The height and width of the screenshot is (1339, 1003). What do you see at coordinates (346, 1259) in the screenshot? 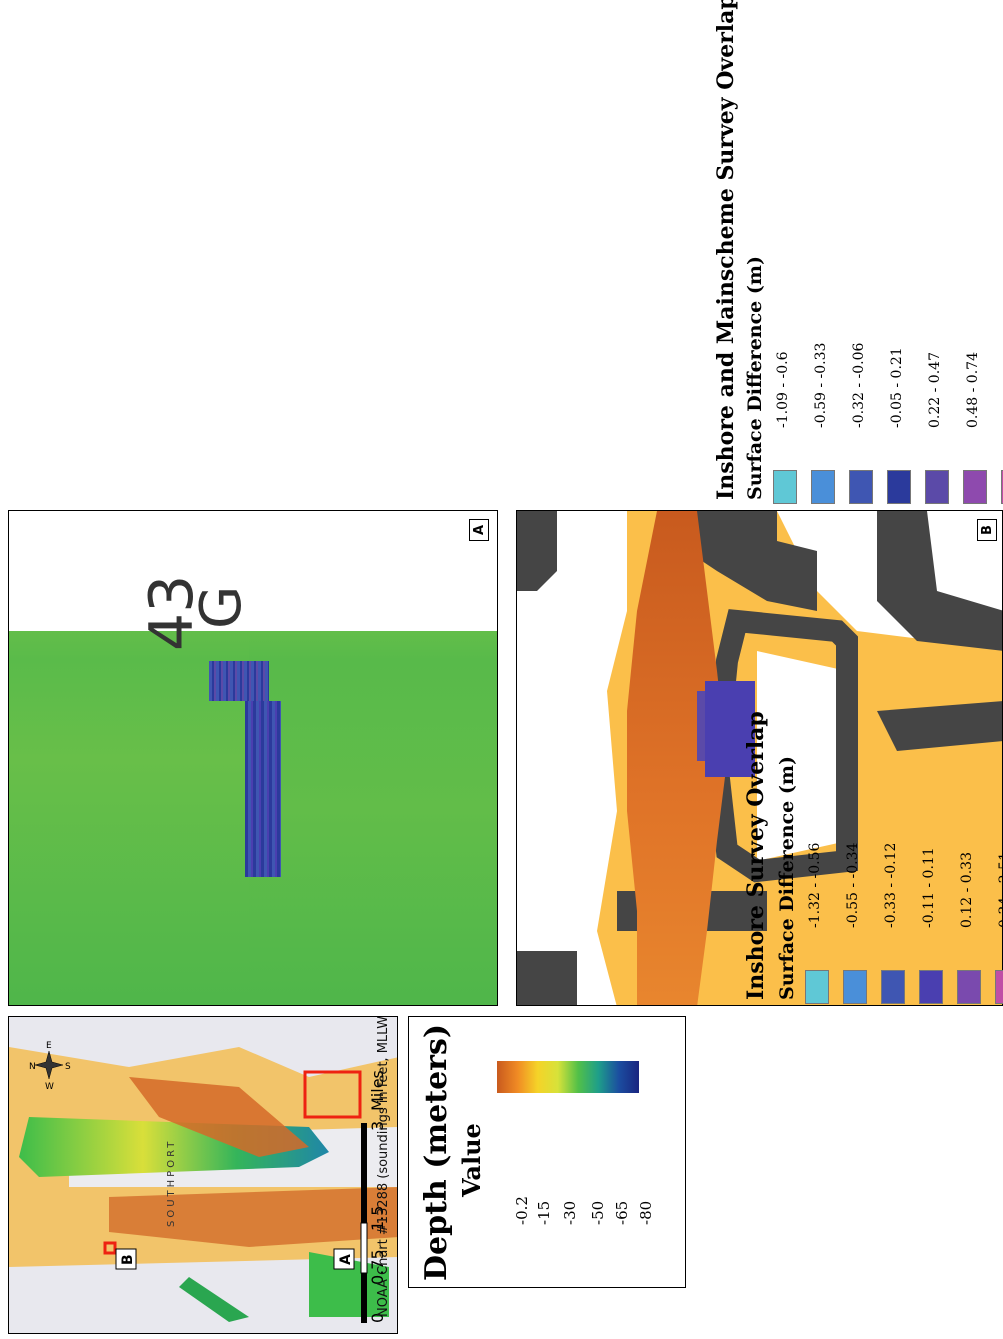
I see `overview-label-a: A` at bounding box center [346, 1259].